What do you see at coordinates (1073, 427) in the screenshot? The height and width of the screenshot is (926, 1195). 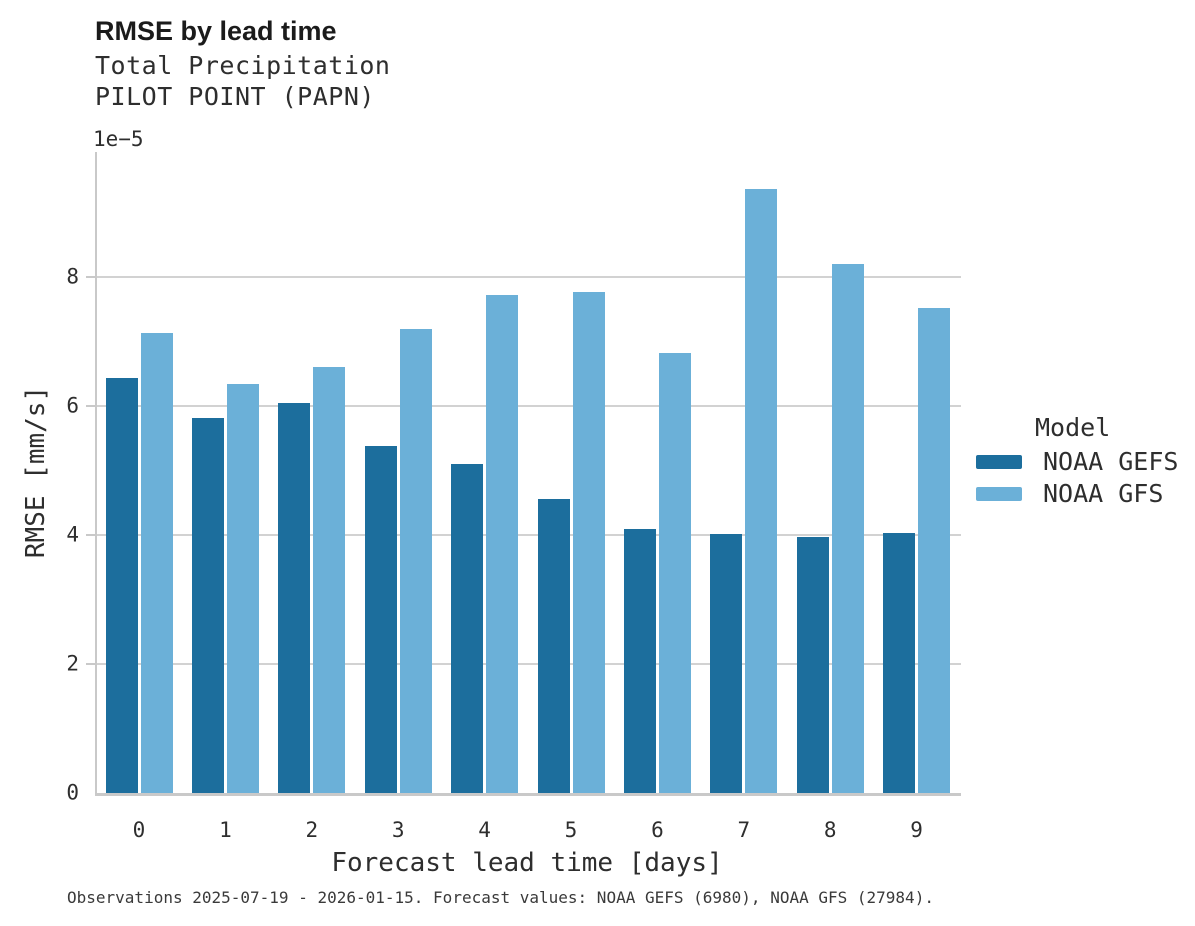 I see `legend-title: Model` at bounding box center [1073, 427].